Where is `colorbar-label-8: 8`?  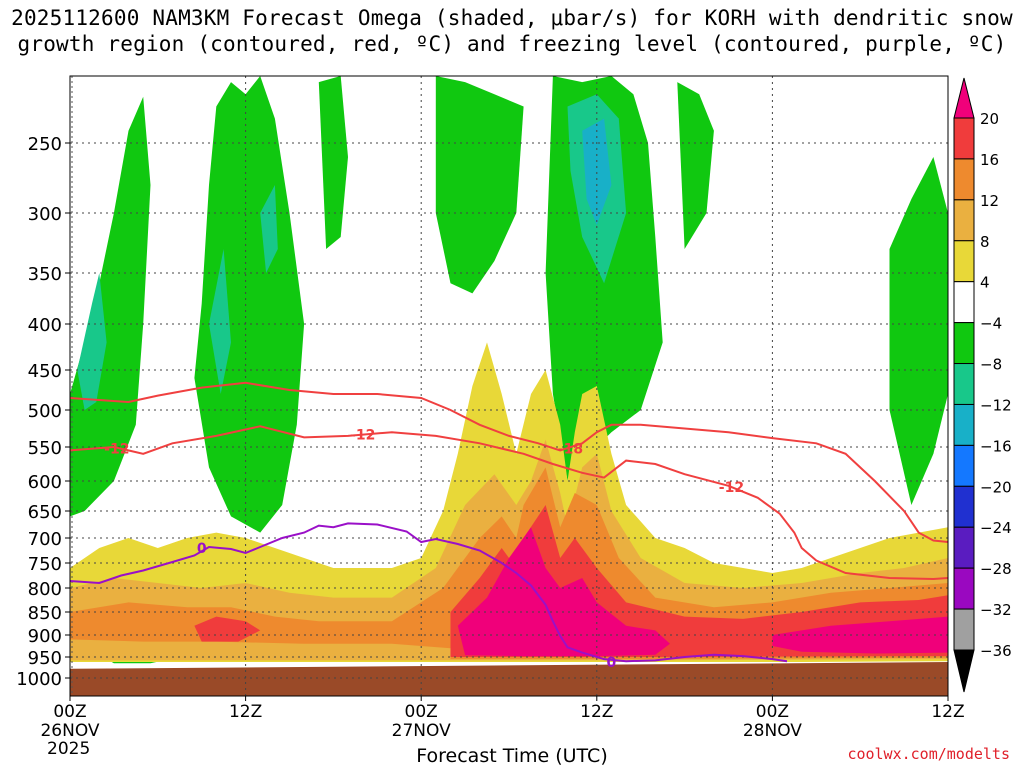 colorbar-label-8: 8 is located at coordinates (985, 242).